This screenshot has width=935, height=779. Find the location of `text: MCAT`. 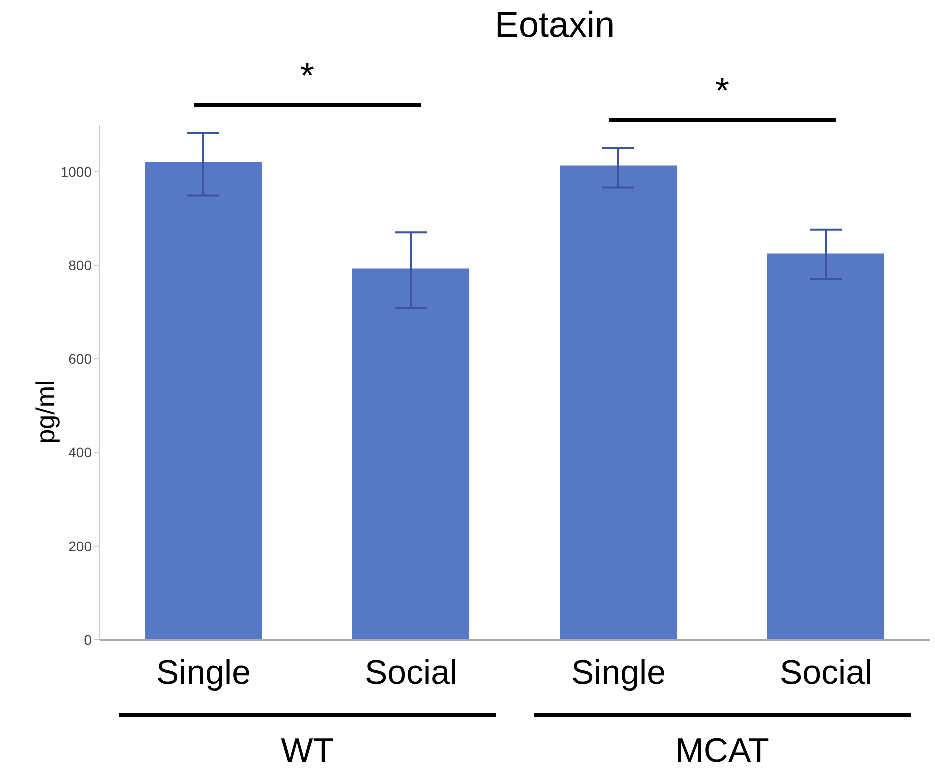

text: MCAT is located at coordinates (722, 751).